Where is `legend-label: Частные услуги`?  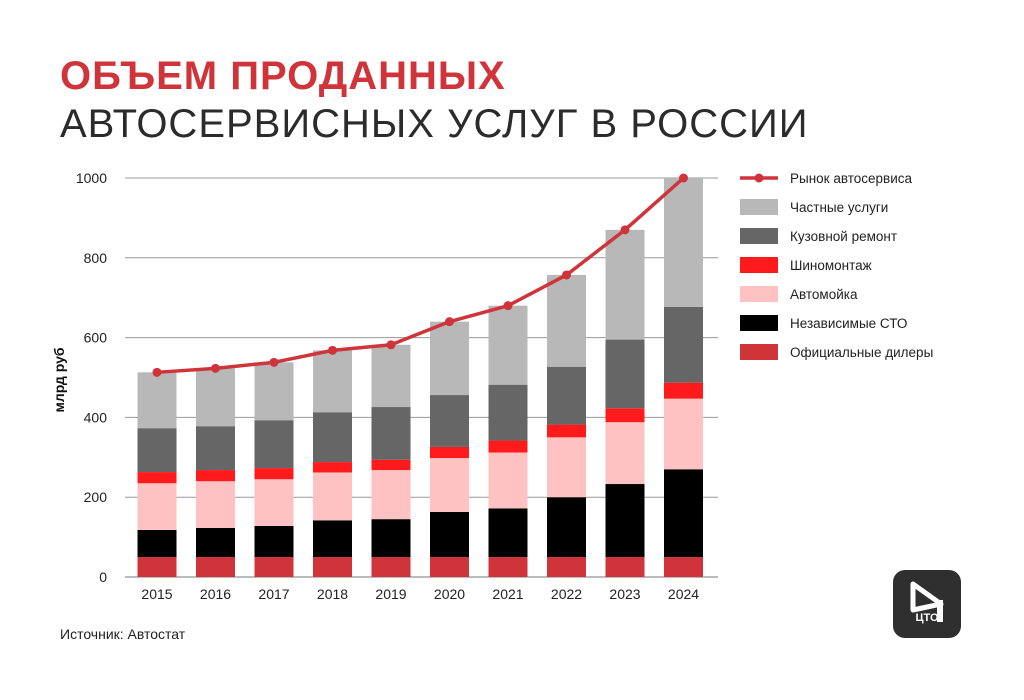 legend-label: Частные услуги is located at coordinates (839, 207).